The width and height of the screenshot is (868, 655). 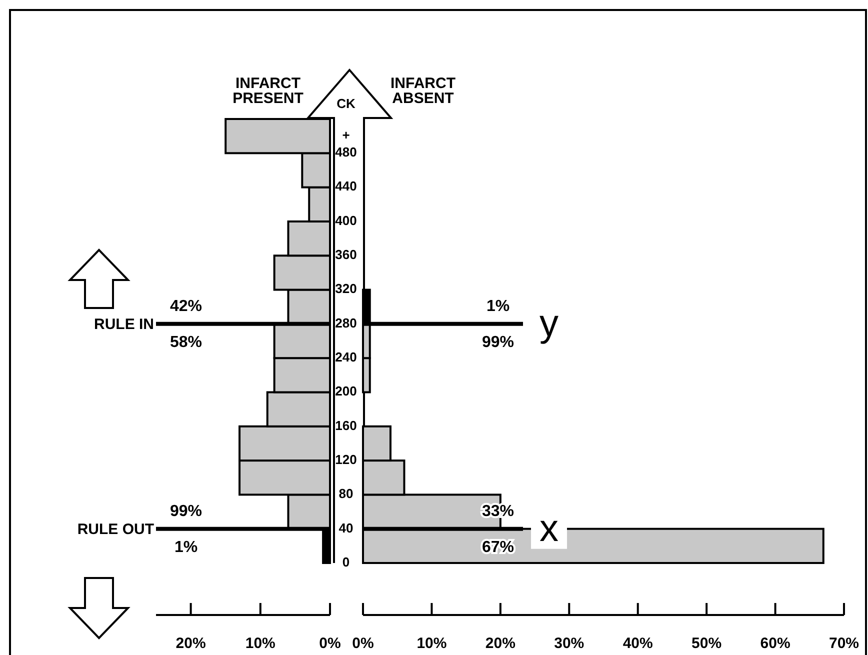 I want to click on y-tick-label: 80, so click(x=346, y=494).